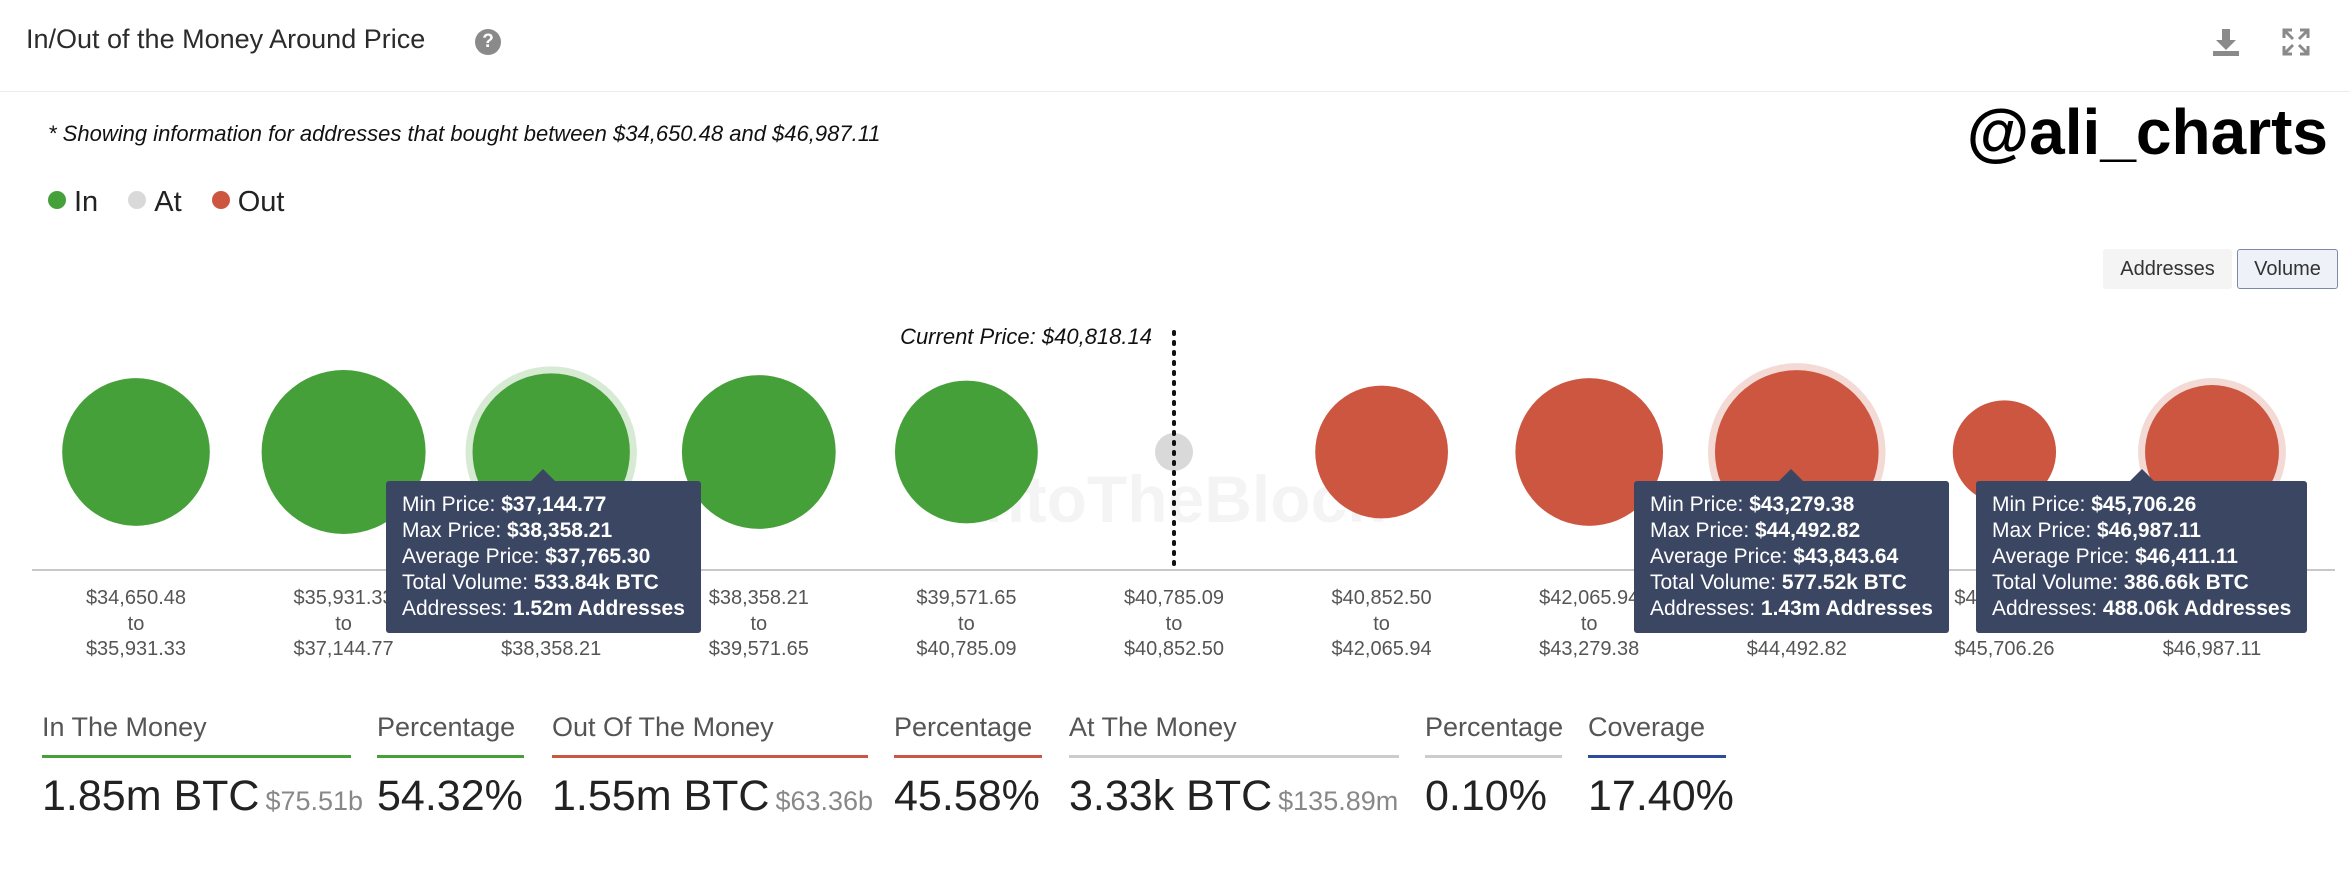  Describe the element at coordinates (1589, 598) in the screenshot. I see `tick-label-from: $42,065.94` at that location.